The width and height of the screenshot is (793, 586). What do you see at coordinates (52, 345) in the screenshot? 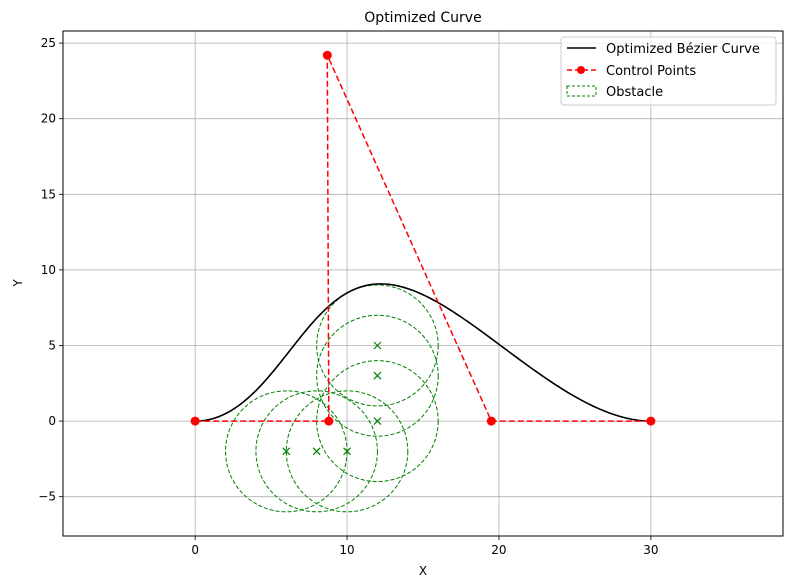
I see `y-tick-label: 5` at bounding box center [52, 345].